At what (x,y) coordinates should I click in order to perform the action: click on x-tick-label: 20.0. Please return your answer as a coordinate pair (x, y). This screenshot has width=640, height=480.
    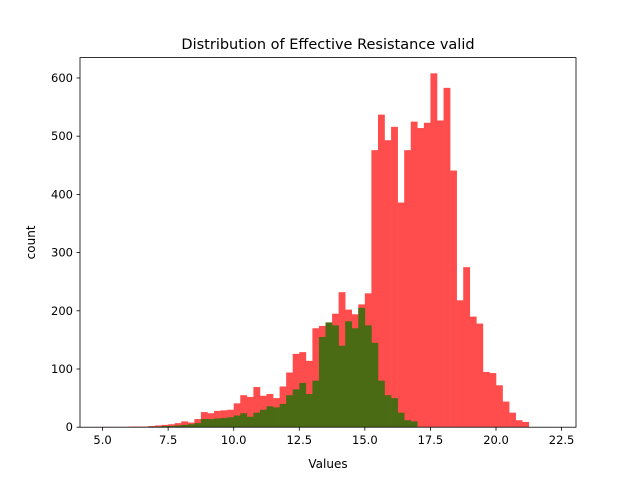
    Looking at the image, I should click on (496, 440).